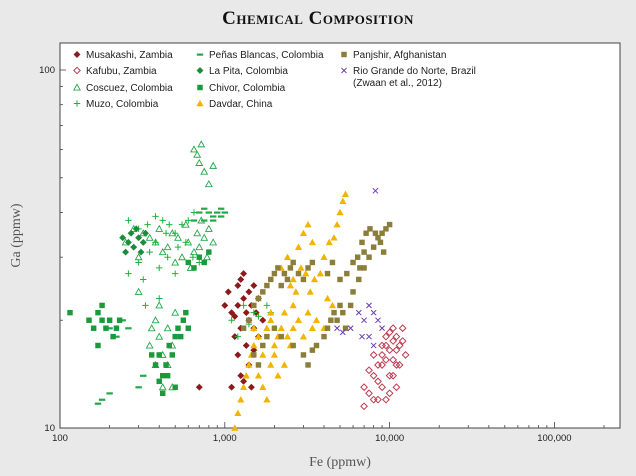  I want to click on x-tick-label: 100, so click(60, 438).